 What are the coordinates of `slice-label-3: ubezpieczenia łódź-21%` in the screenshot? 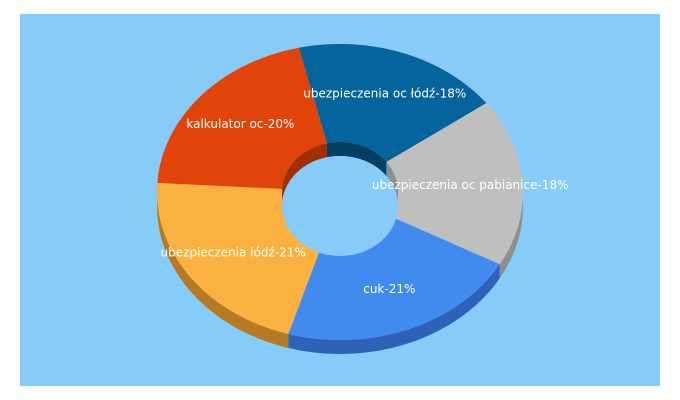 It's located at (233, 252).